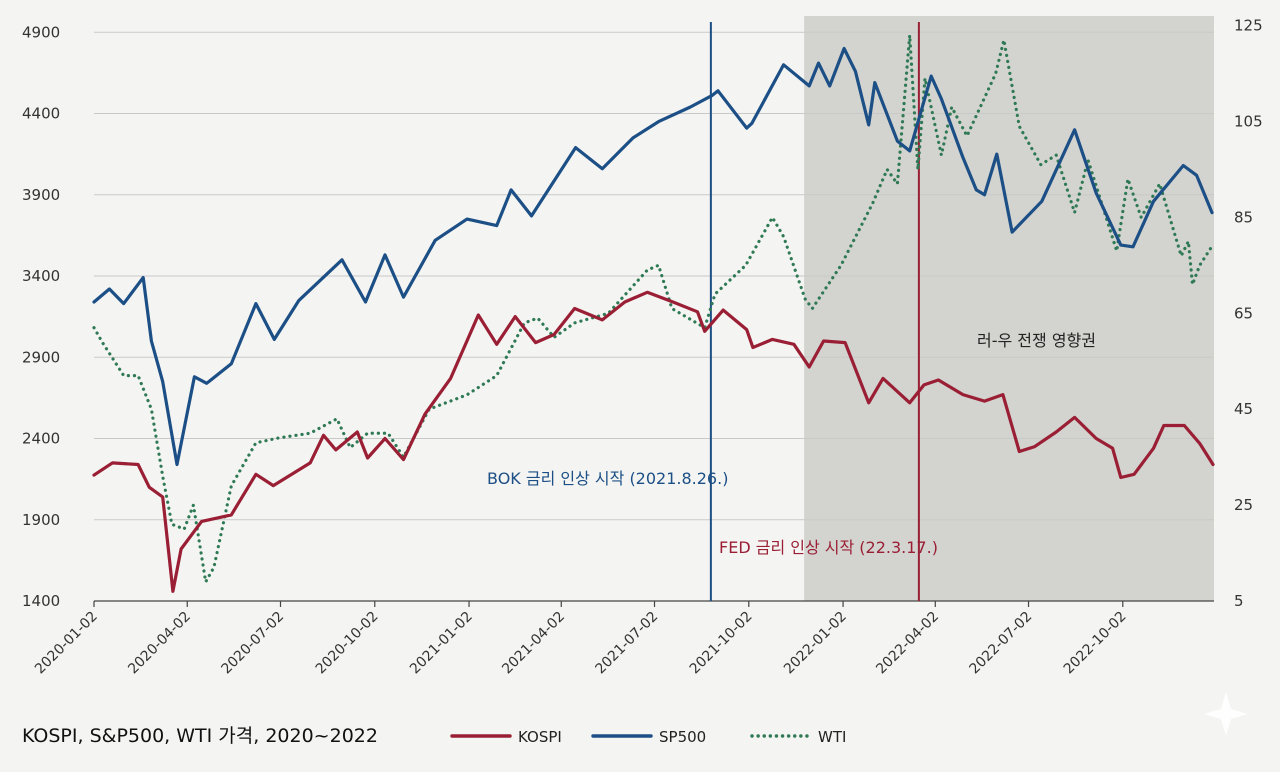  Describe the element at coordinates (41, 357) in the screenshot. I see `left-tick-label: 2900` at that location.